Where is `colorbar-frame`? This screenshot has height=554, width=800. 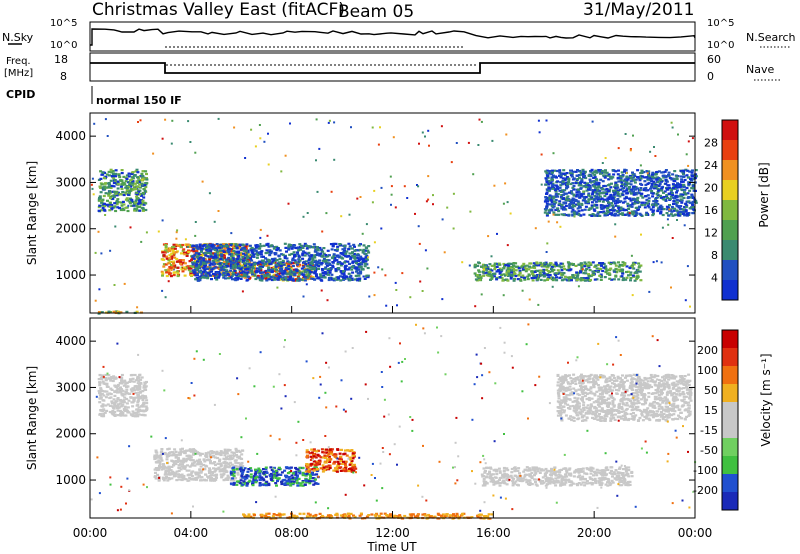 colorbar-frame is located at coordinates (730, 210).